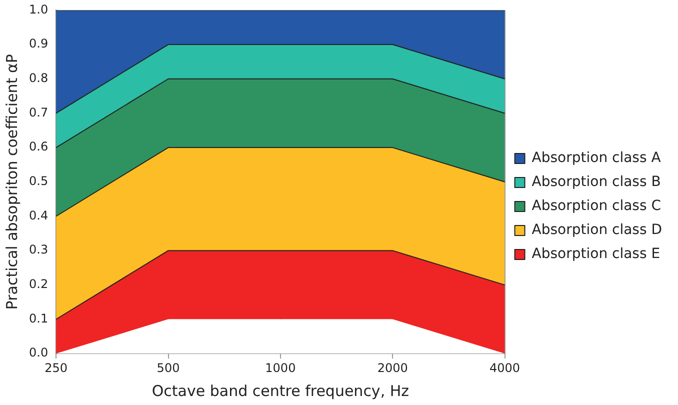 The image size is (678, 405). I want to click on y-tick-label: 0.9, so click(38, 43).